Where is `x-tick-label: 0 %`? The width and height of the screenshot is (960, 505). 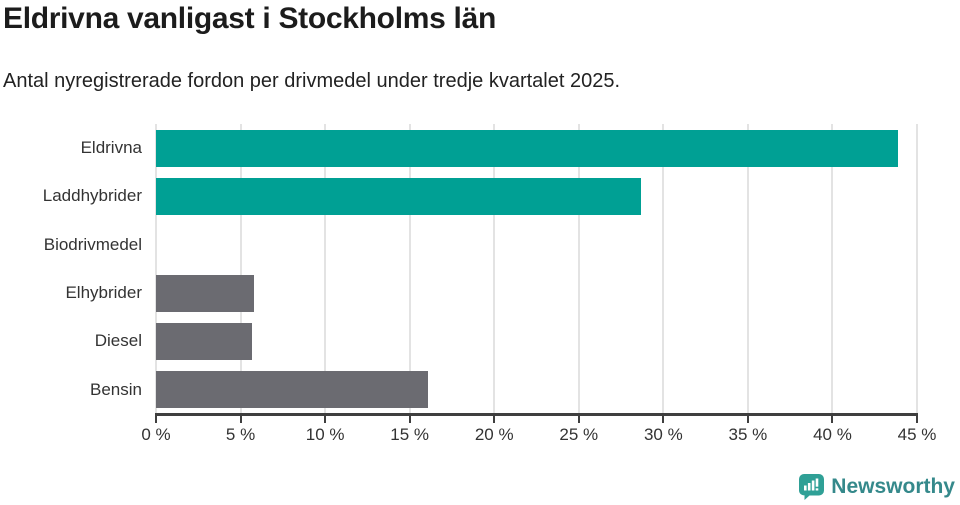 x-tick-label: 0 % is located at coordinates (156, 434).